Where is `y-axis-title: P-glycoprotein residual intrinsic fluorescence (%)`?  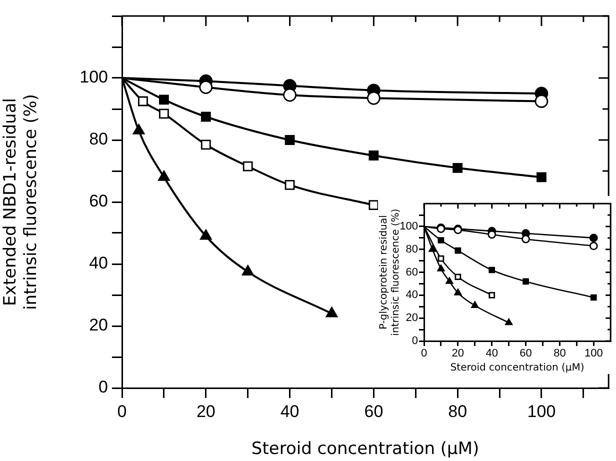 y-axis-title: P-glycoprotein residual intrinsic fluorescence (%) is located at coordinates (390, 272).